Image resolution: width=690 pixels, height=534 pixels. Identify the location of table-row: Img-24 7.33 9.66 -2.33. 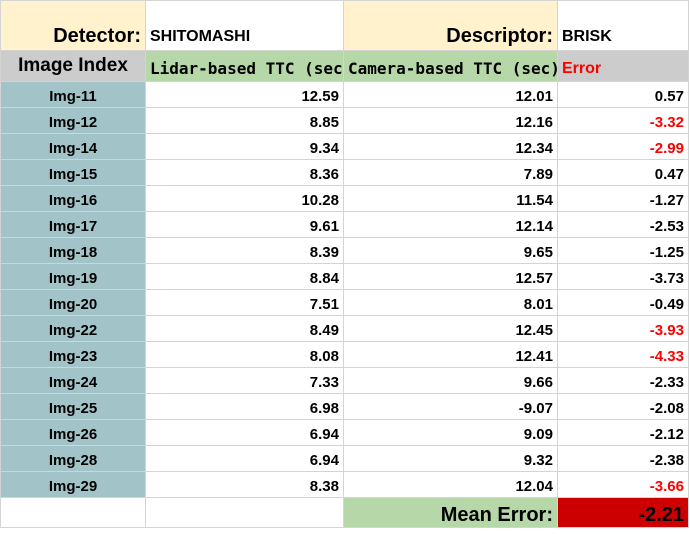
(344, 380).